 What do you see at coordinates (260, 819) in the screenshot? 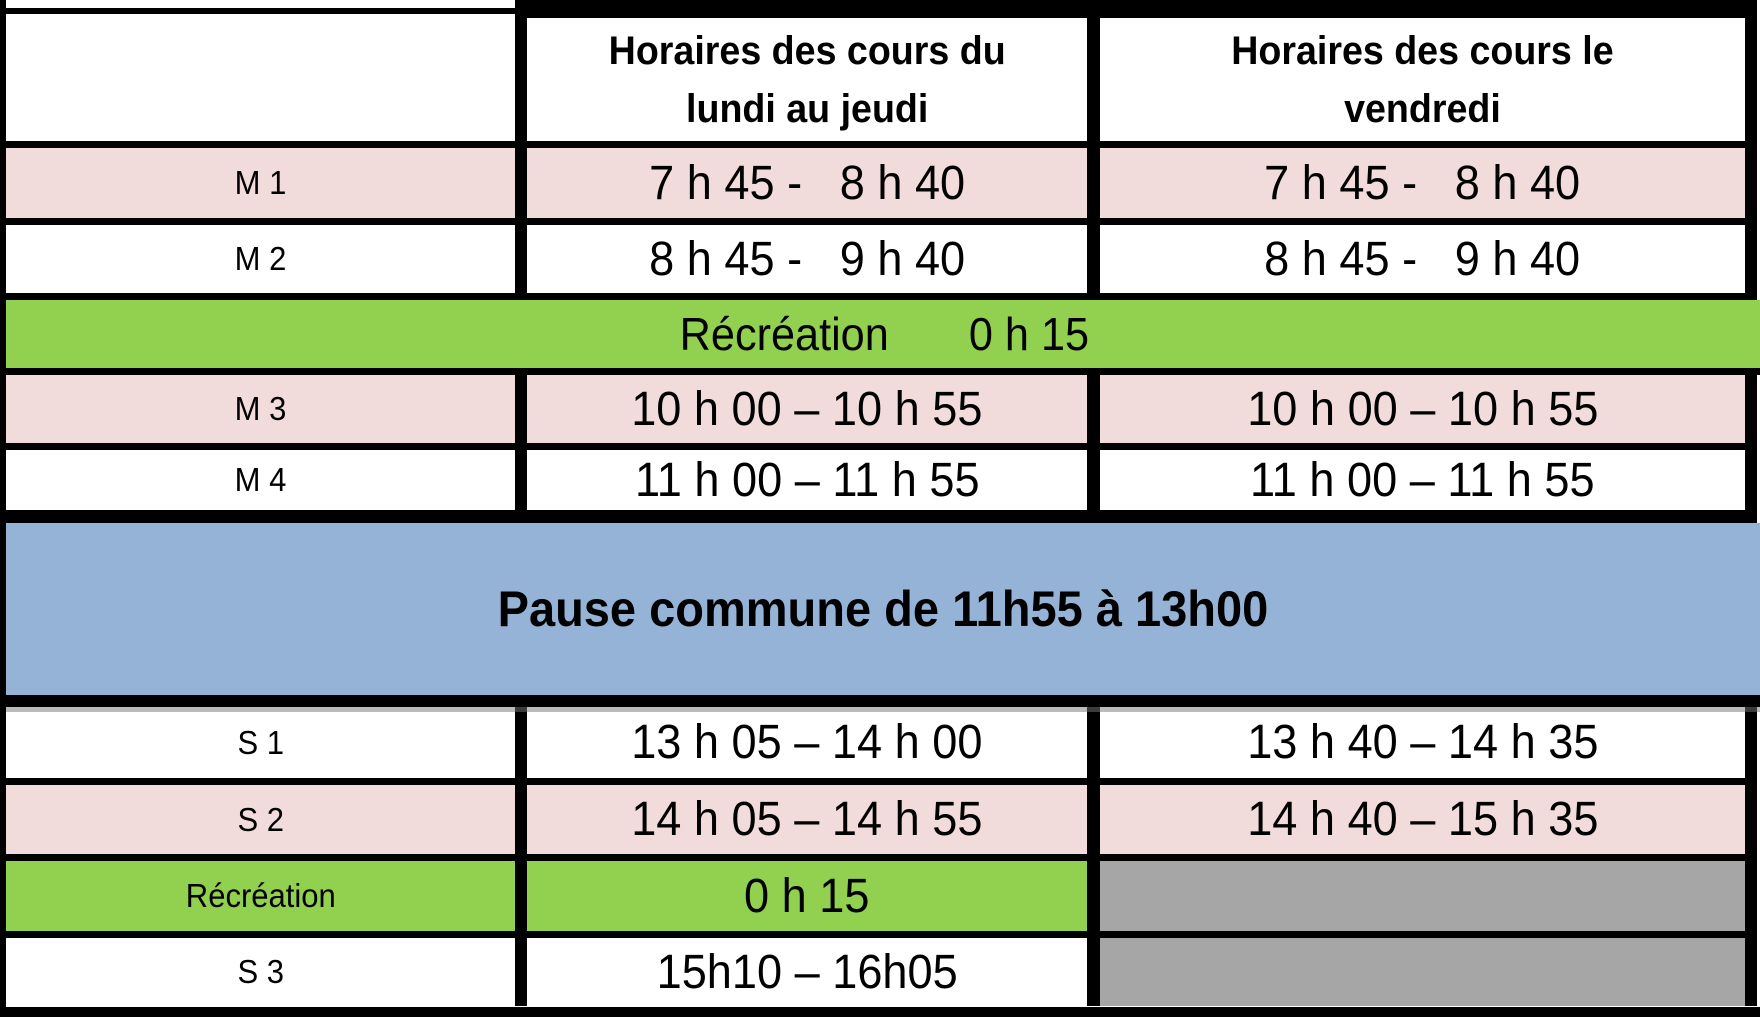
I see `s2-label: S 2` at bounding box center [260, 819].